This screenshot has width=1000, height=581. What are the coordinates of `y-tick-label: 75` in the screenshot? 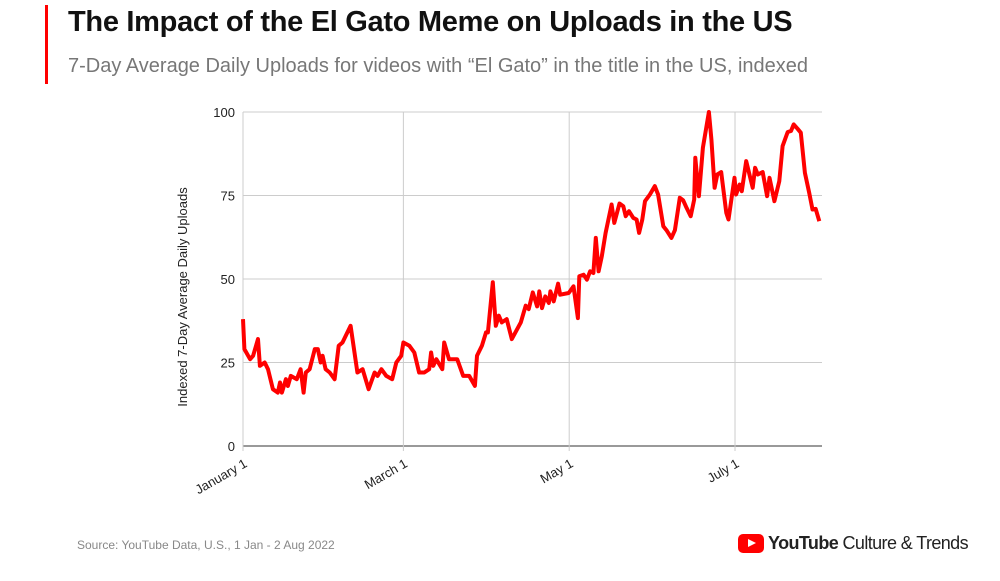 It's located at (228, 196).